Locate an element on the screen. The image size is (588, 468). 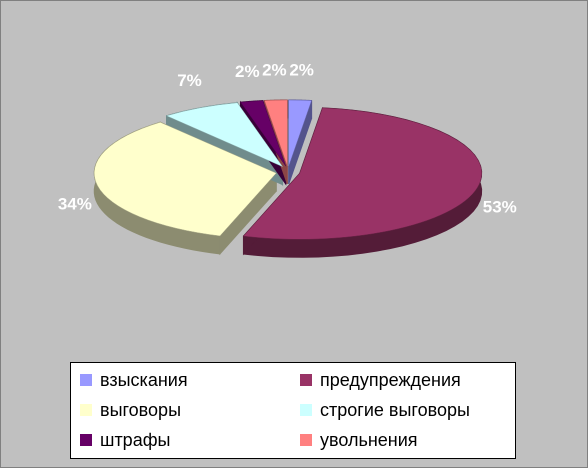
data-label: 53% is located at coordinates (500, 206).